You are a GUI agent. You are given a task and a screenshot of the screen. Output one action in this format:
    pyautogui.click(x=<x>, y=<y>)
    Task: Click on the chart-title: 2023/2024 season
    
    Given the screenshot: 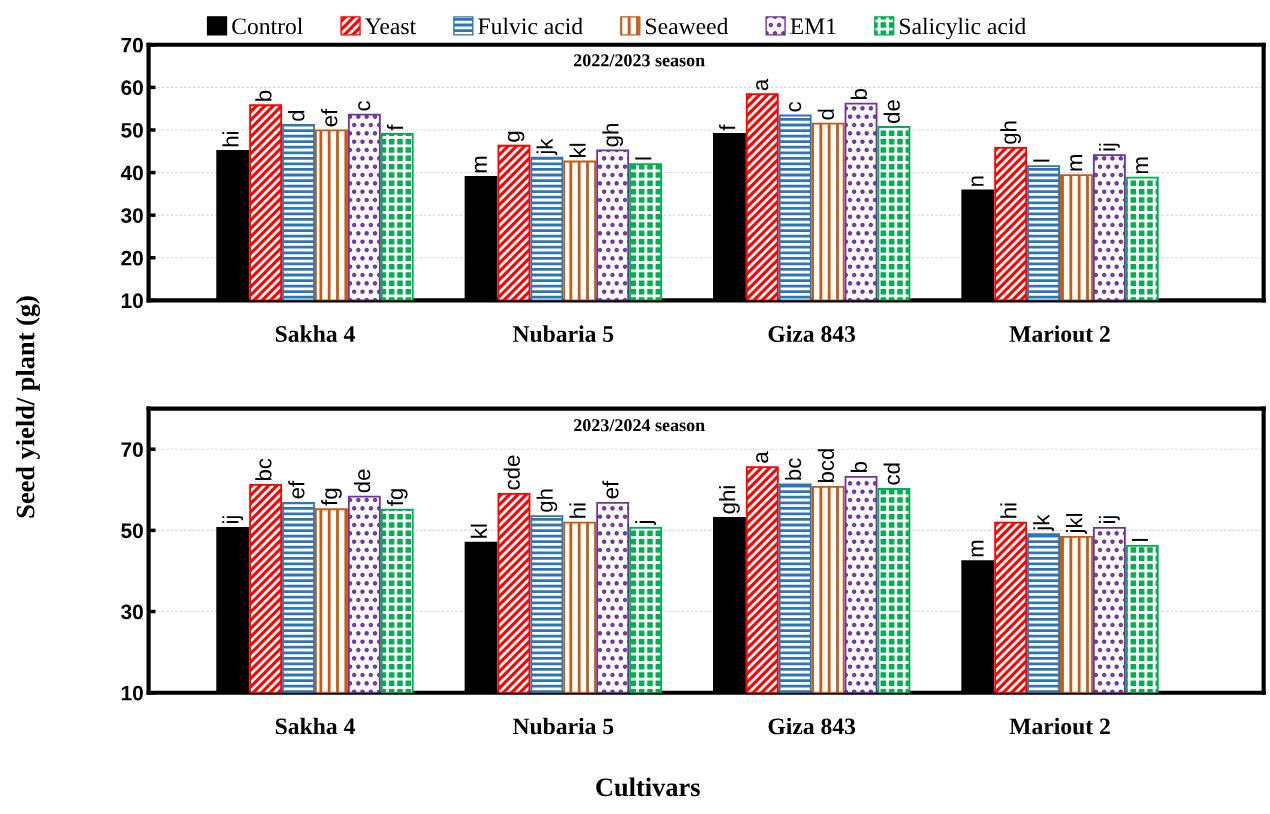 What is the action you would take?
    pyautogui.click(x=639, y=425)
    